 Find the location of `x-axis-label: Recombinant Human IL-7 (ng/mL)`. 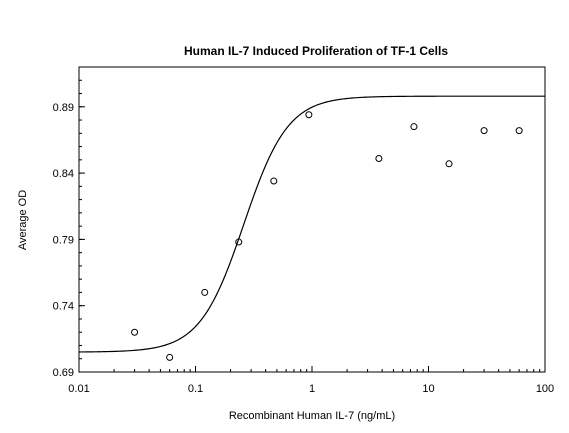

x-axis-label: Recombinant Human IL-7 (ng/mL) is located at coordinates (312, 416).